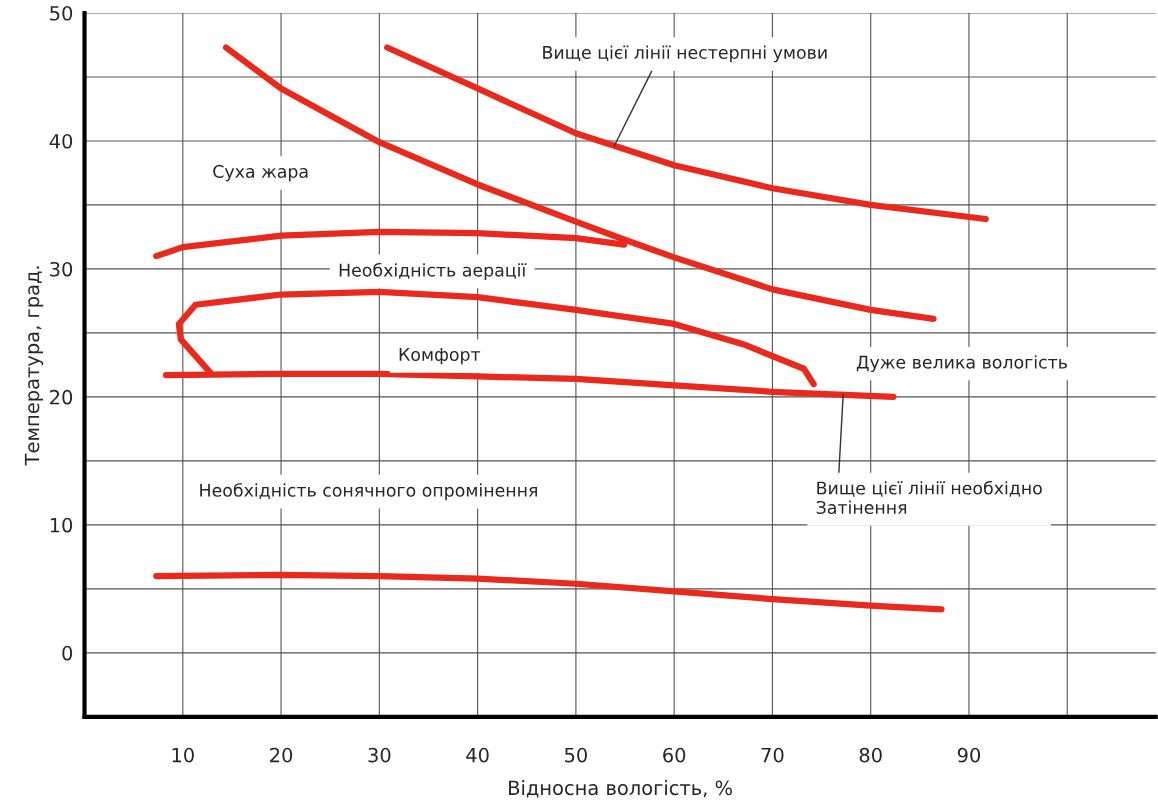  What do you see at coordinates (961, 364) in the screenshot?
I see `annotation: Дуже велика вологість` at bounding box center [961, 364].